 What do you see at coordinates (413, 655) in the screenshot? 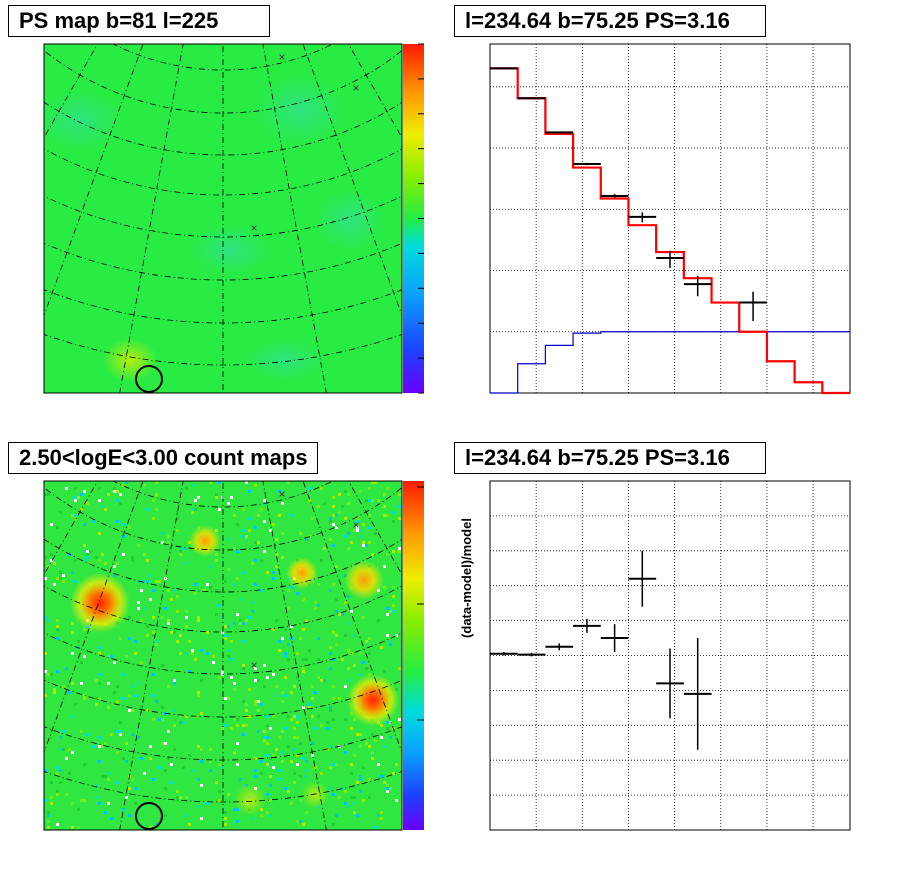
I see `colorbar` at bounding box center [413, 655].